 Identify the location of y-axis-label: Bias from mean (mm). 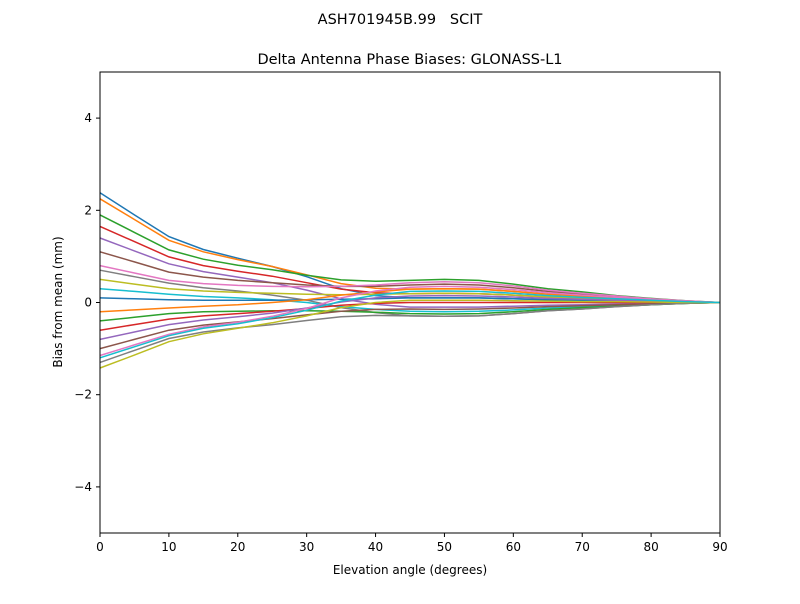
(58, 301).